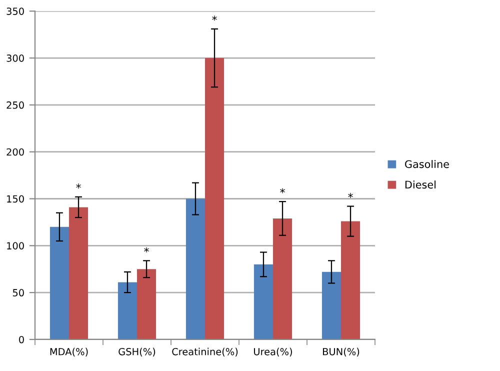 The width and height of the screenshot is (500, 371). I want to click on x-tick-label: GSH(%), so click(137, 352).